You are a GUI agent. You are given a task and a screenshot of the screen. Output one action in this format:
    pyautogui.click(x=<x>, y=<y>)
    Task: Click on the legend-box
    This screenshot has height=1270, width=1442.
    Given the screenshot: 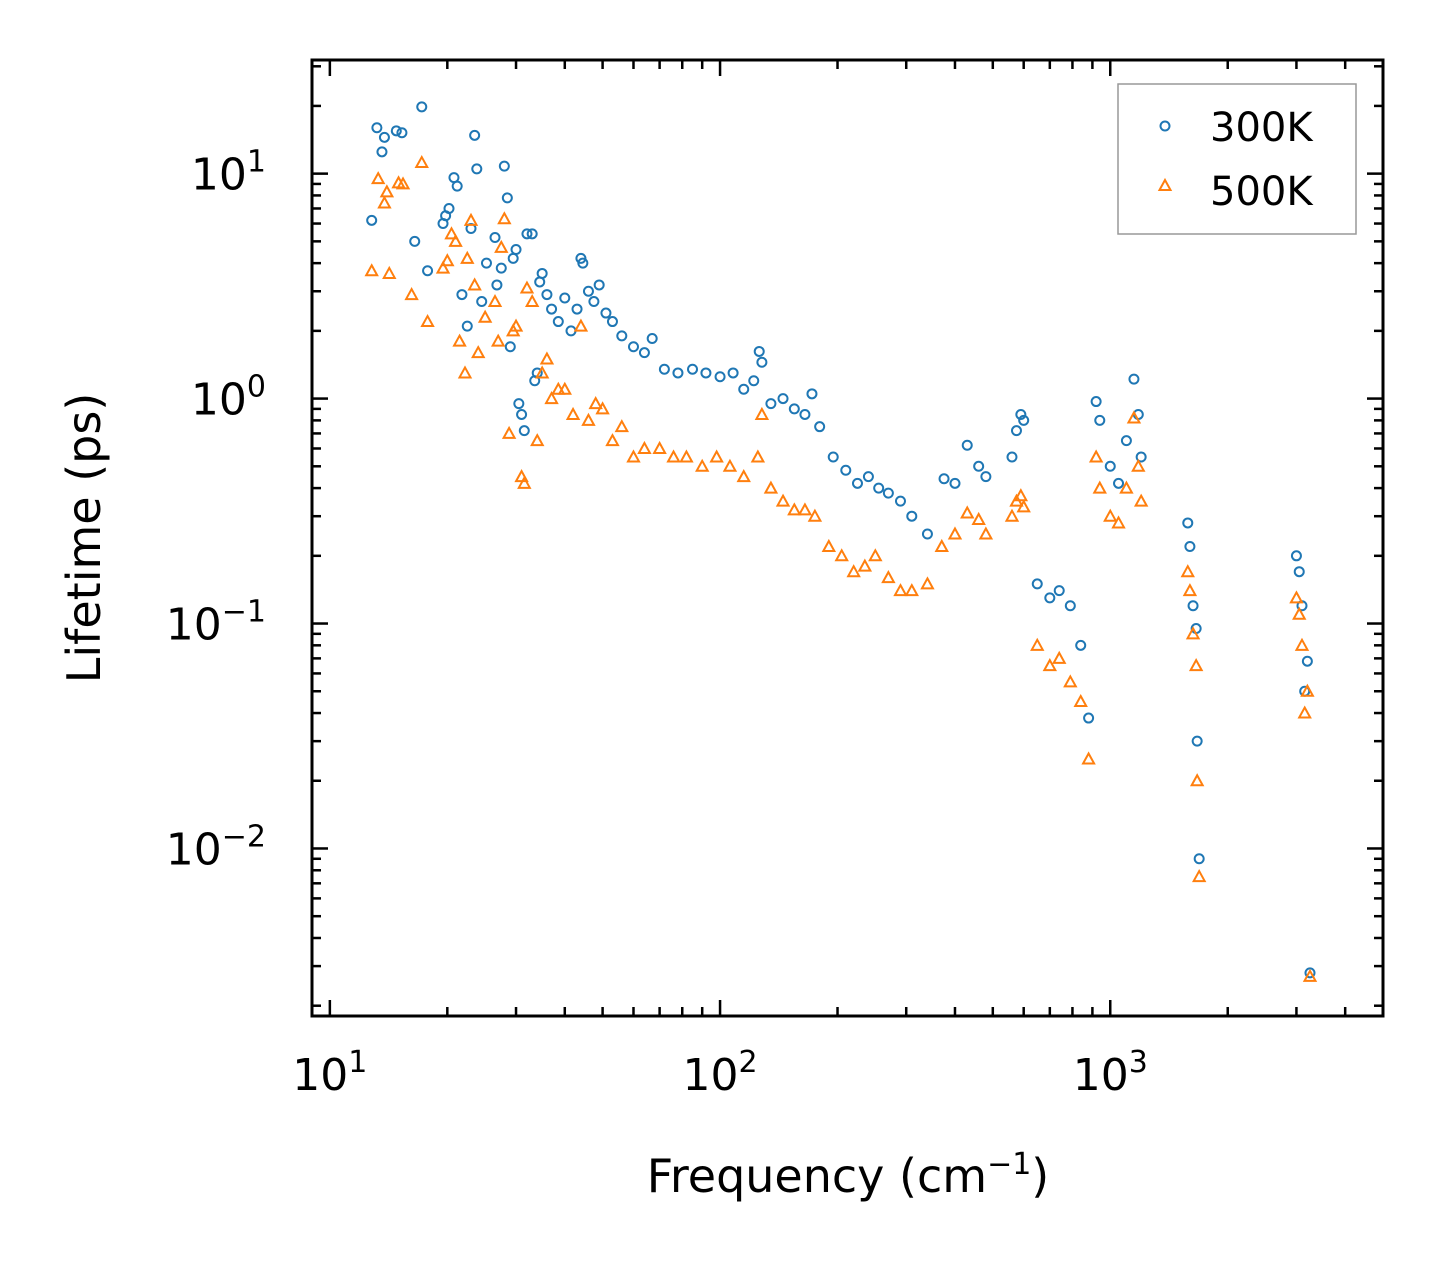 What is the action you would take?
    pyautogui.click(x=1237, y=159)
    